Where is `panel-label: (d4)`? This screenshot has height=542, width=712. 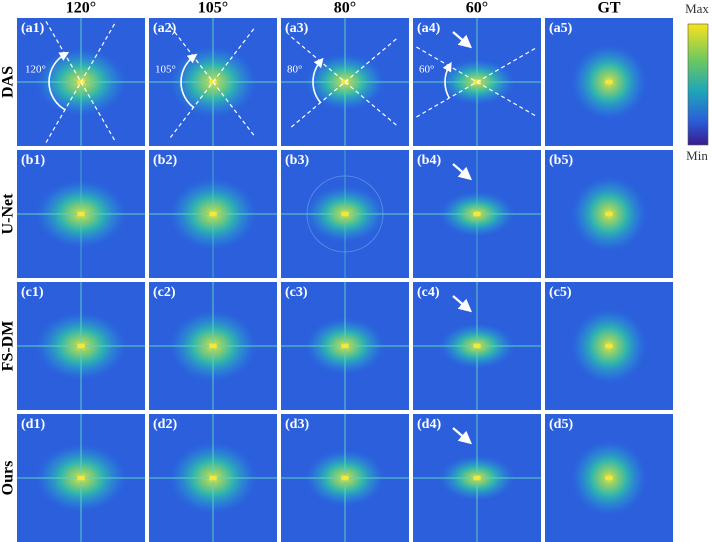
panel-label: (d4) is located at coordinates (429, 424).